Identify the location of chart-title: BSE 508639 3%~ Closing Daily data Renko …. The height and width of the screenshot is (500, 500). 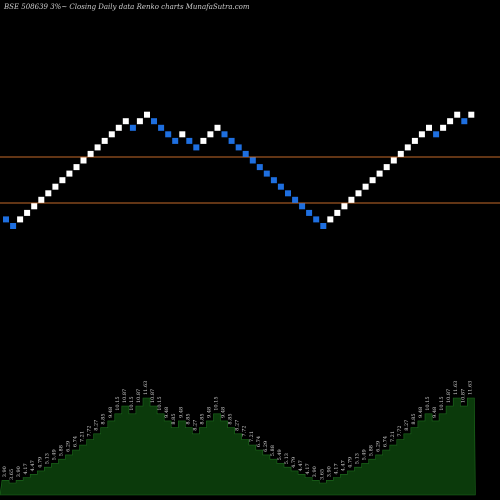
(127, 7).